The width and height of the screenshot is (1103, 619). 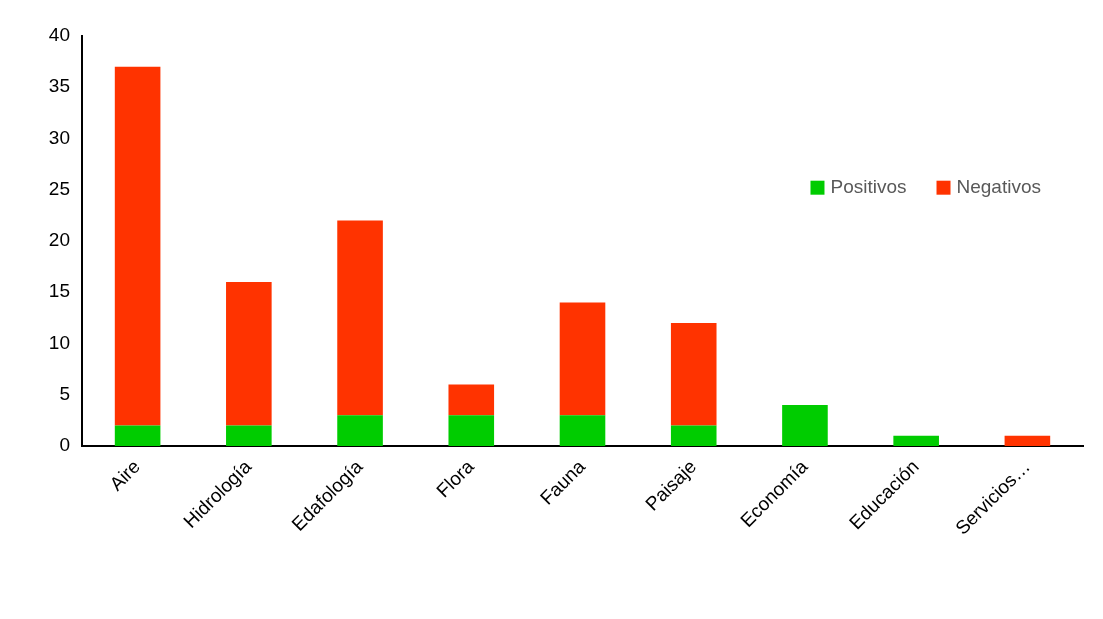 What do you see at coordinates (59, 35) in the screenshot?
I see `y-tick-label: 40` at bounding box center [59, 35].